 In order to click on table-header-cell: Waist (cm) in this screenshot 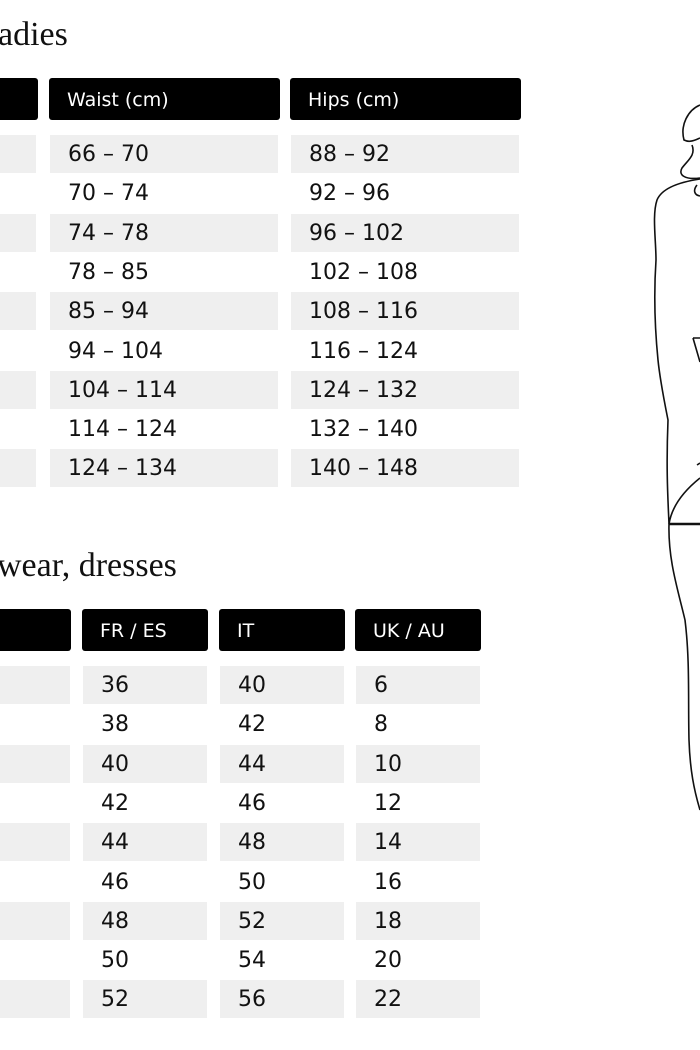, I will do `click(164, 99)`.